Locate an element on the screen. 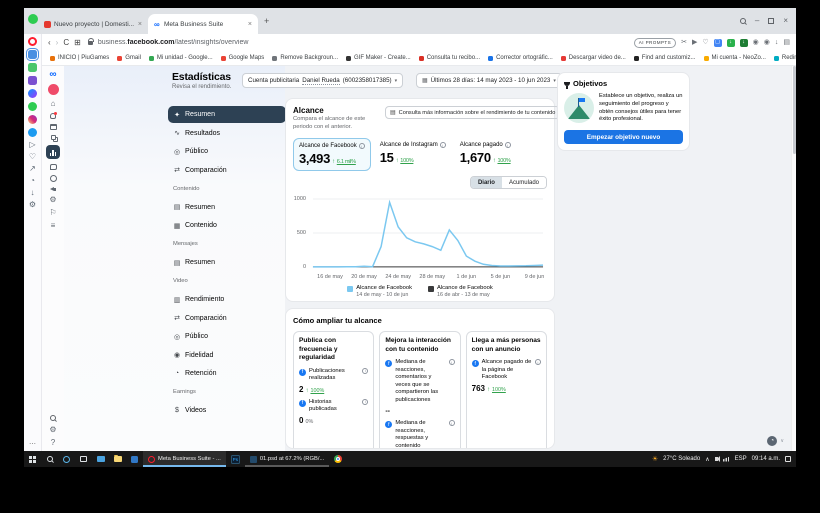 The image size is (820, 513). monetization-icon is located at coordinates (53, 178).